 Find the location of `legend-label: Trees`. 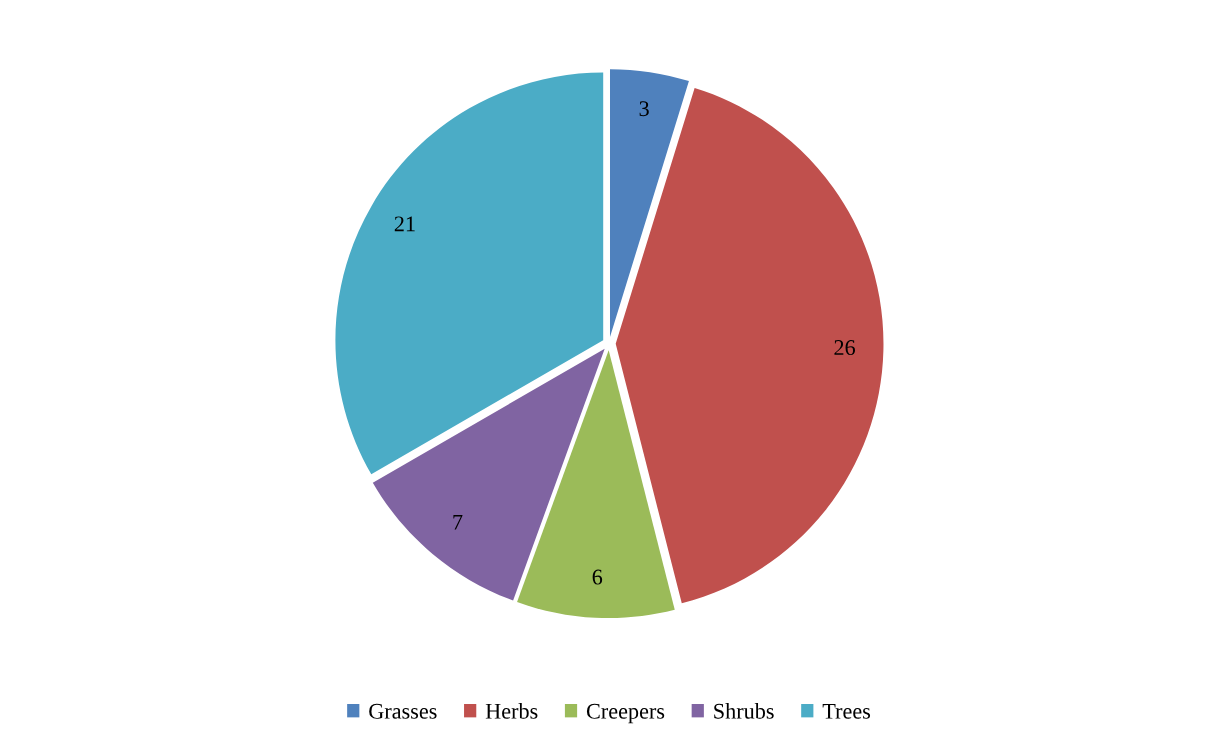

legend-label: Trees is located at coordinates (846, 711).